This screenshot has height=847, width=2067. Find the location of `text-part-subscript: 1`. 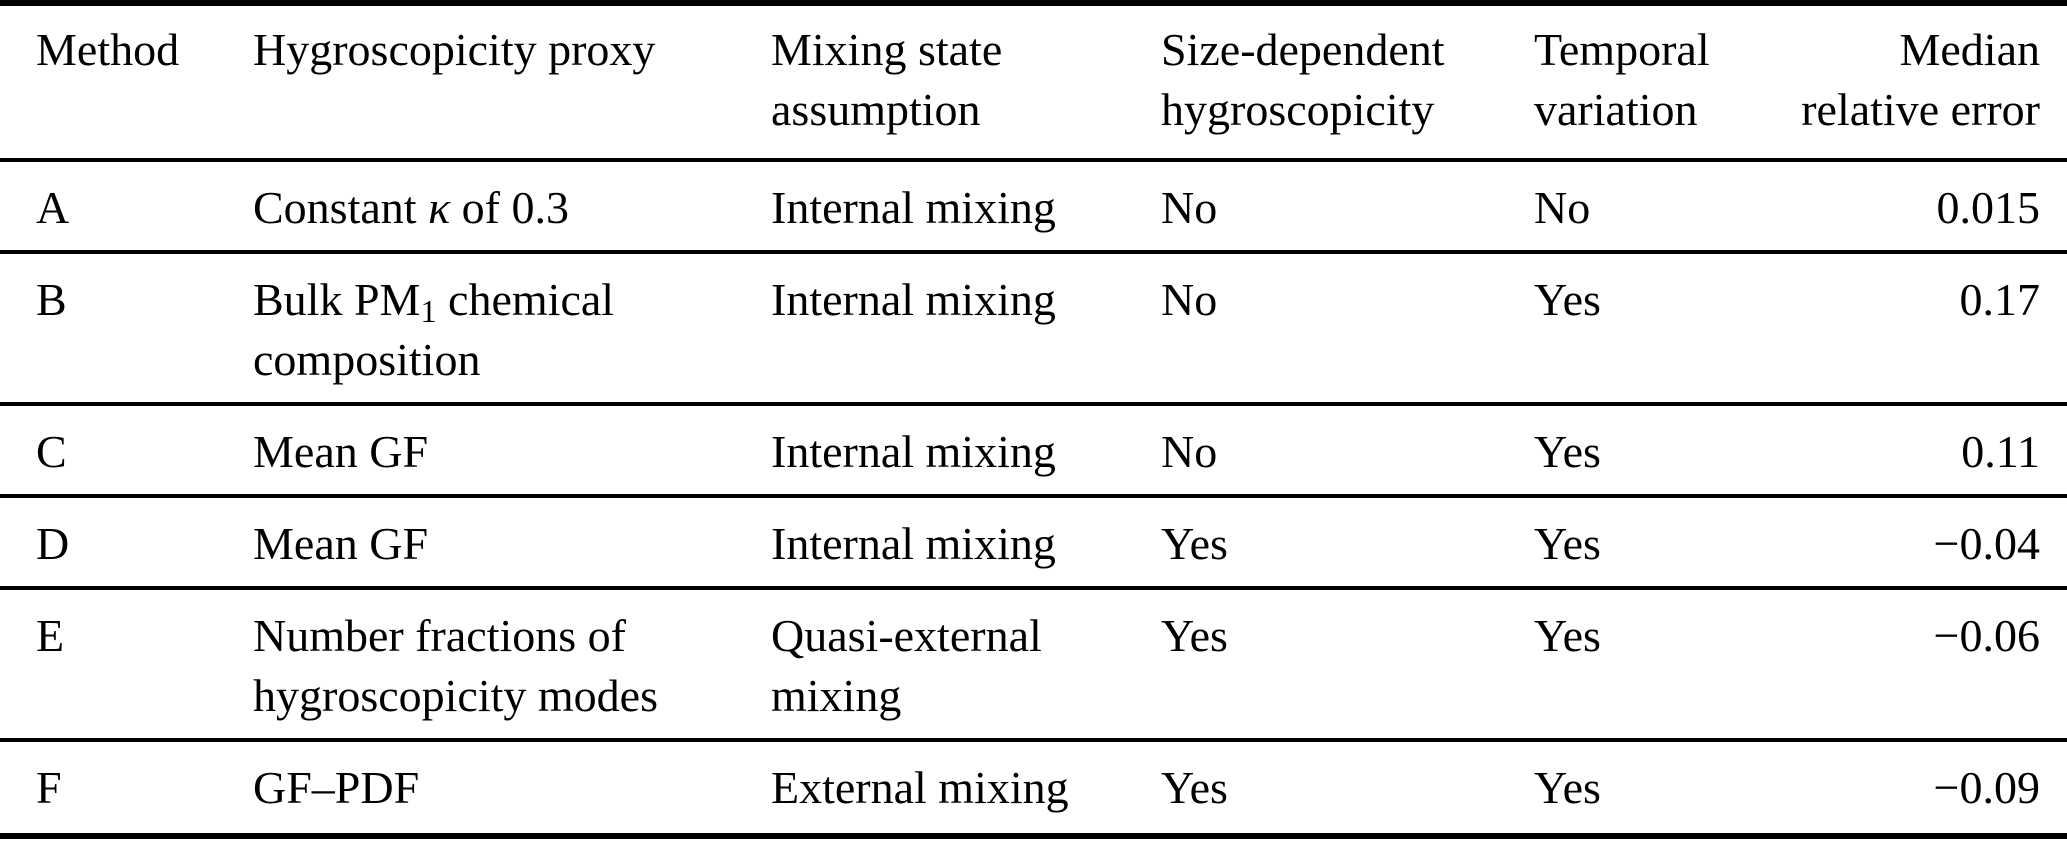

text-part-subscript: 1 is located at coordinates (428, 311).